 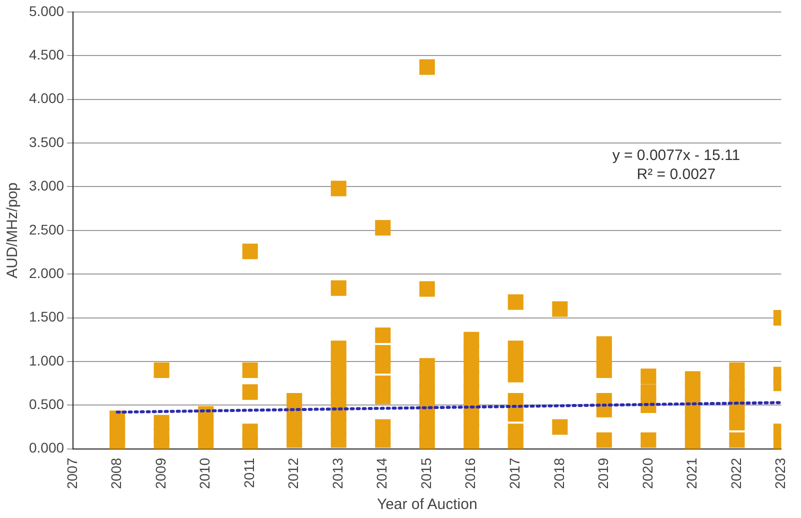 I want to click on y-tick-label: 3.000, so click(x=46, y=186).